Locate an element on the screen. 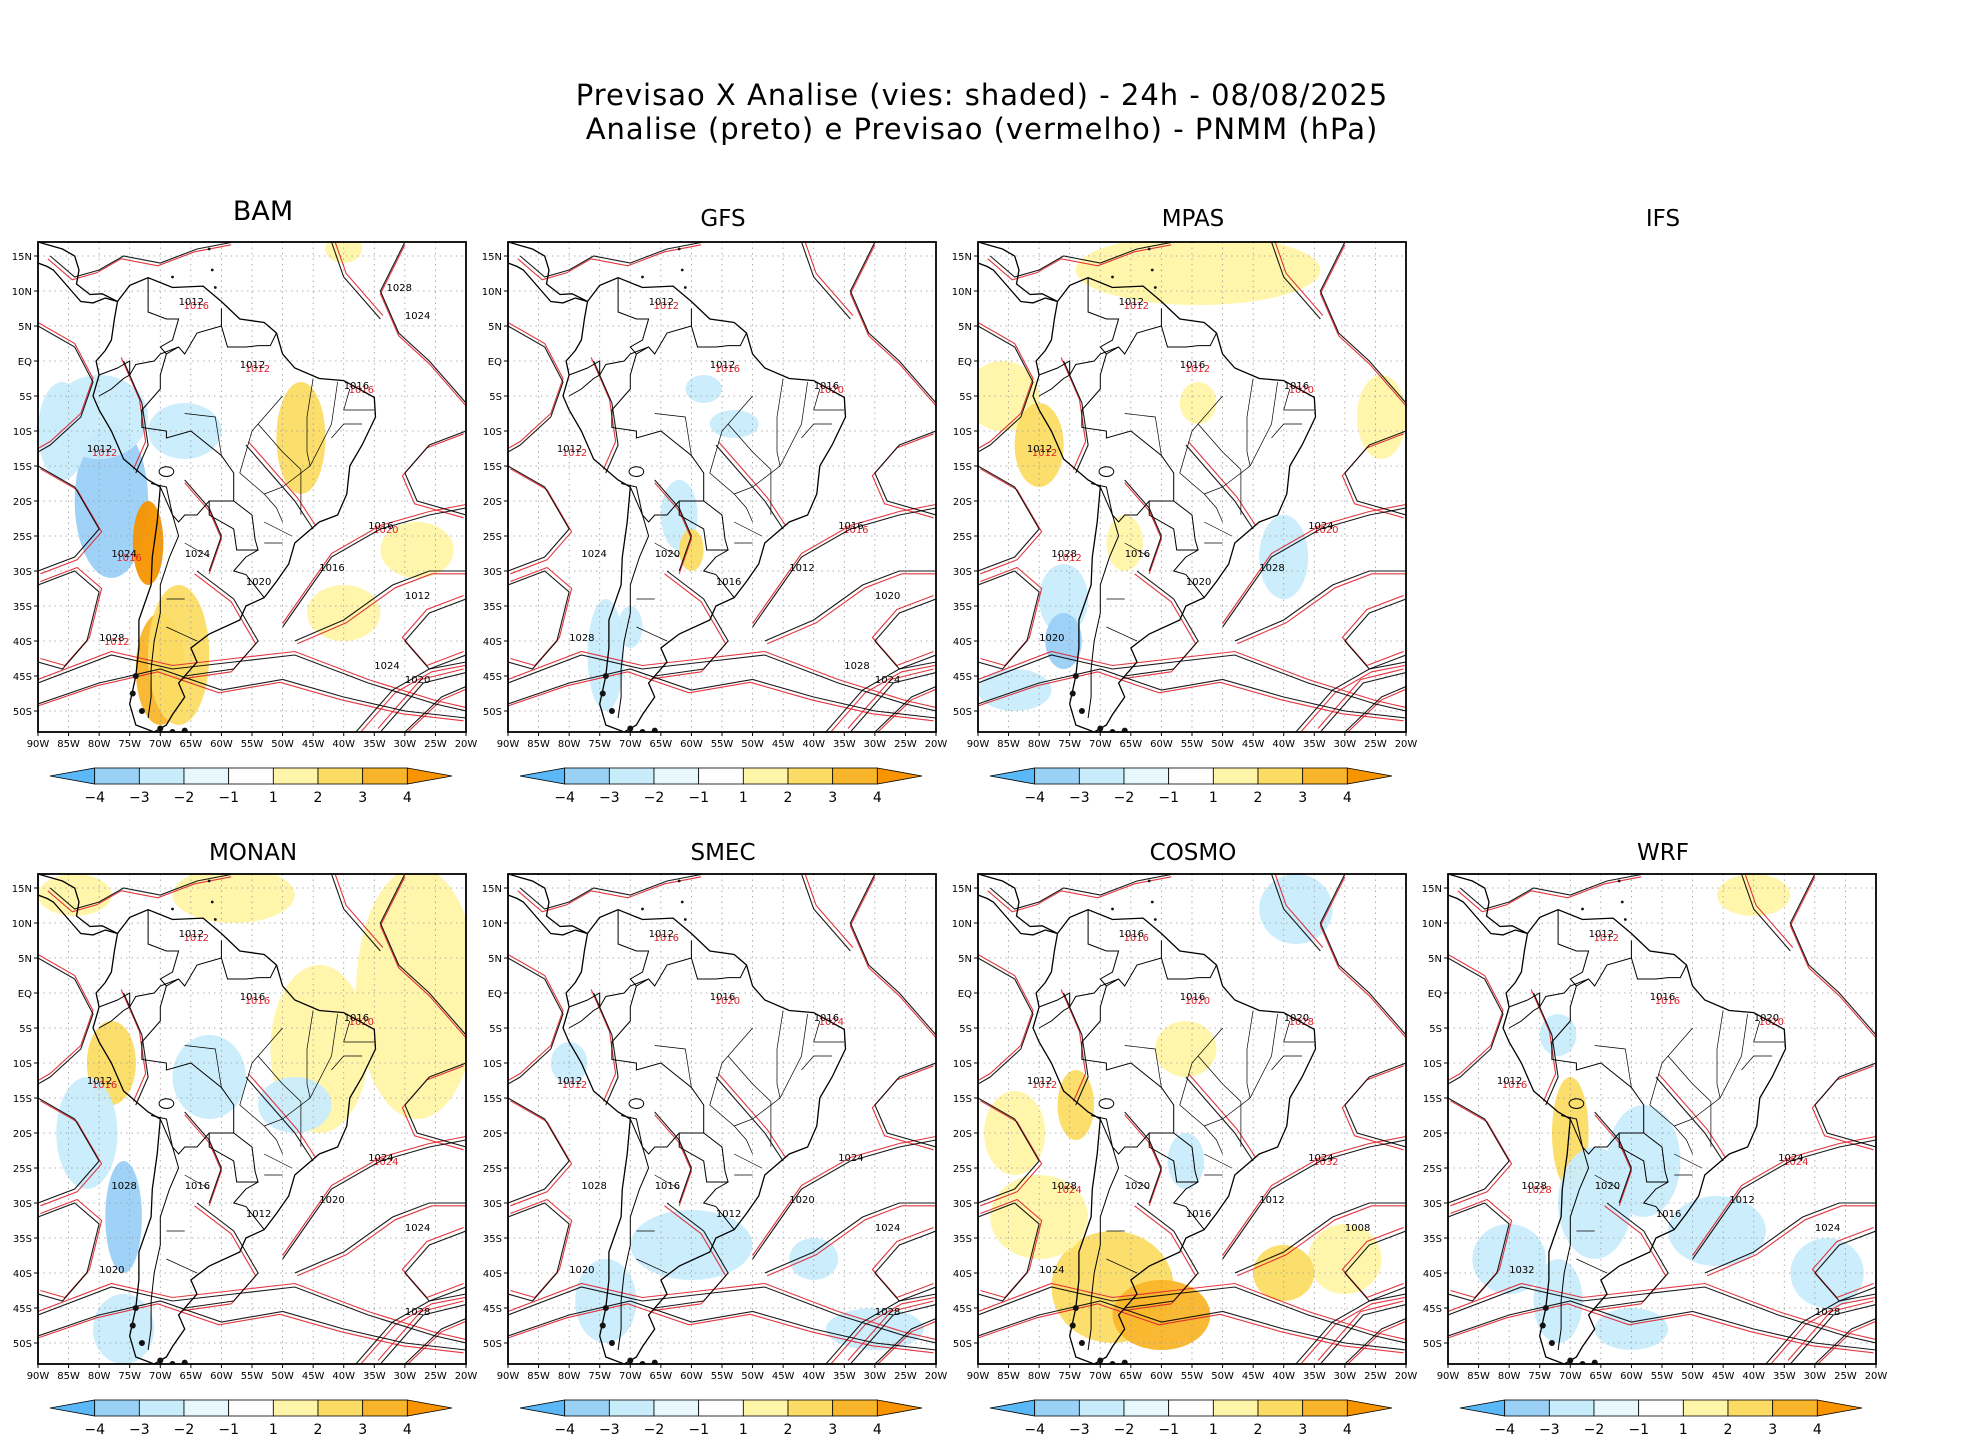 The width and height of the screenshot is (1964, 1436). lon-tick-label: 80W is located at coordinates (99, 744).